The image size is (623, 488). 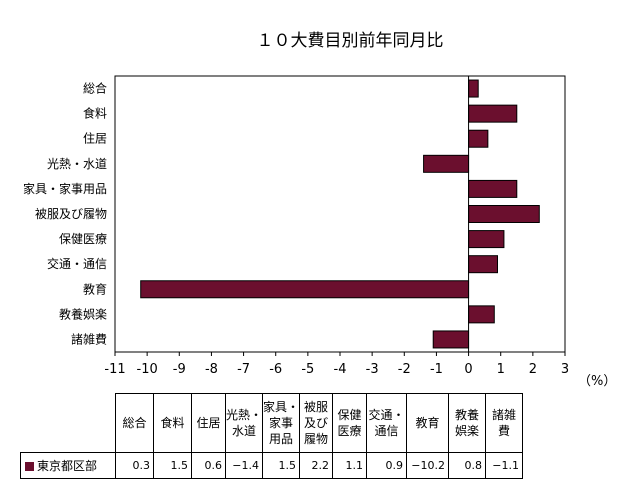 I want to click on x-tick-label: -6, so click(x=275, y=369).